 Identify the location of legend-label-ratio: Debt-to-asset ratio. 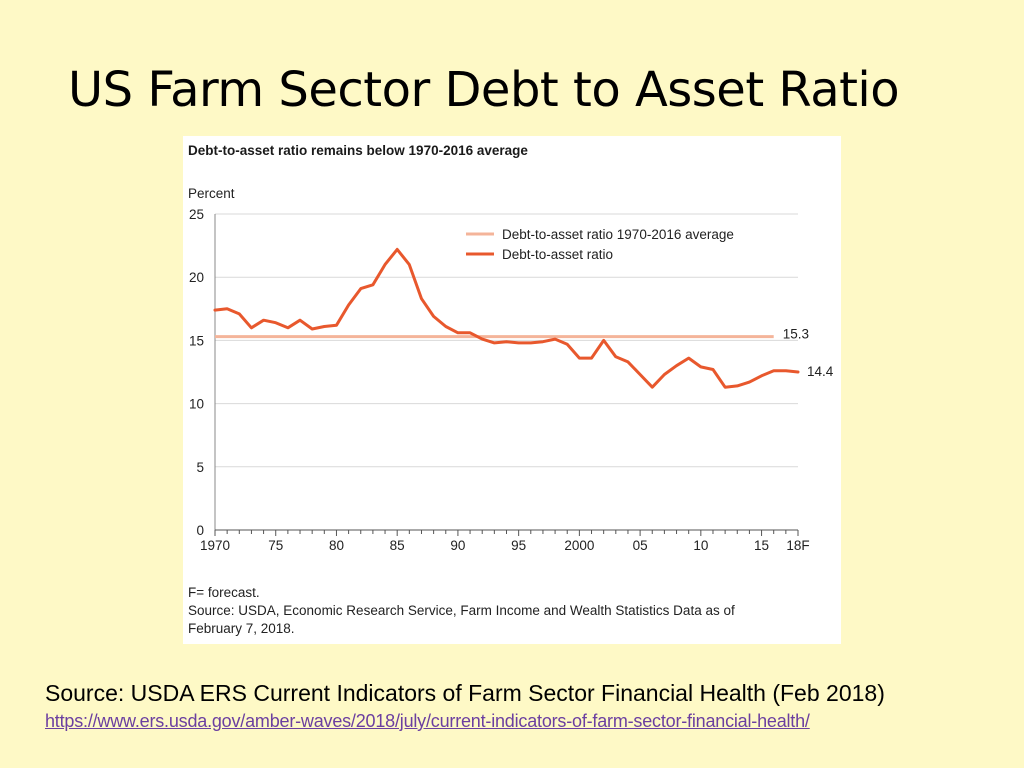
(557, 254).